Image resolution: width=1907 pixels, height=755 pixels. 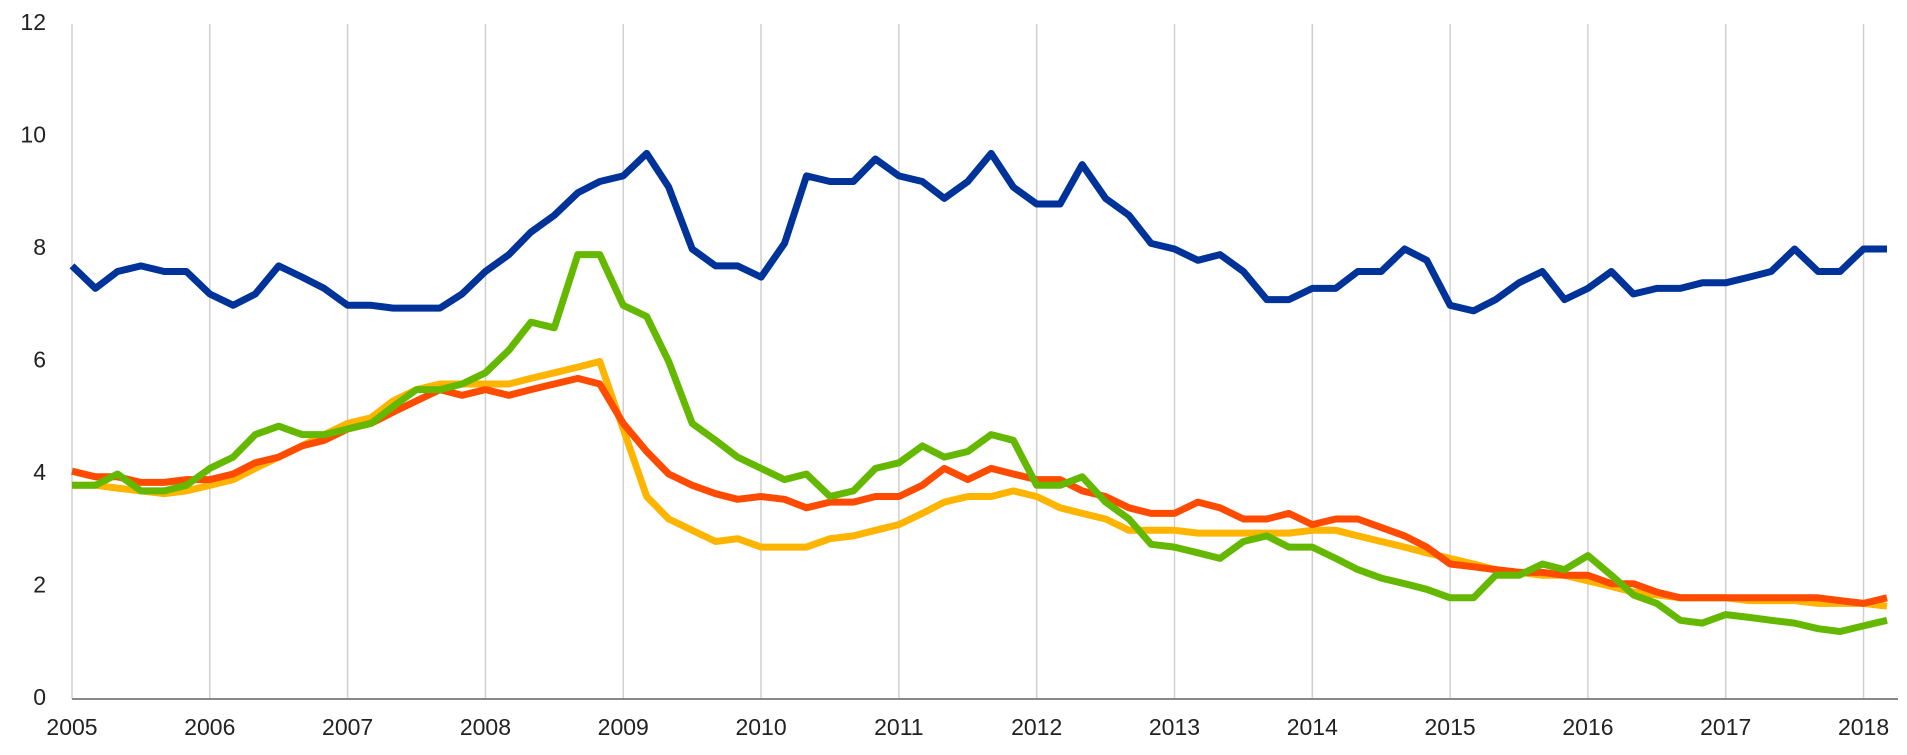 What do you see at coordinates (1312, 727) in the screenshot?
I see `x-tick-label: 2014` at bounding box center [1312, 727].